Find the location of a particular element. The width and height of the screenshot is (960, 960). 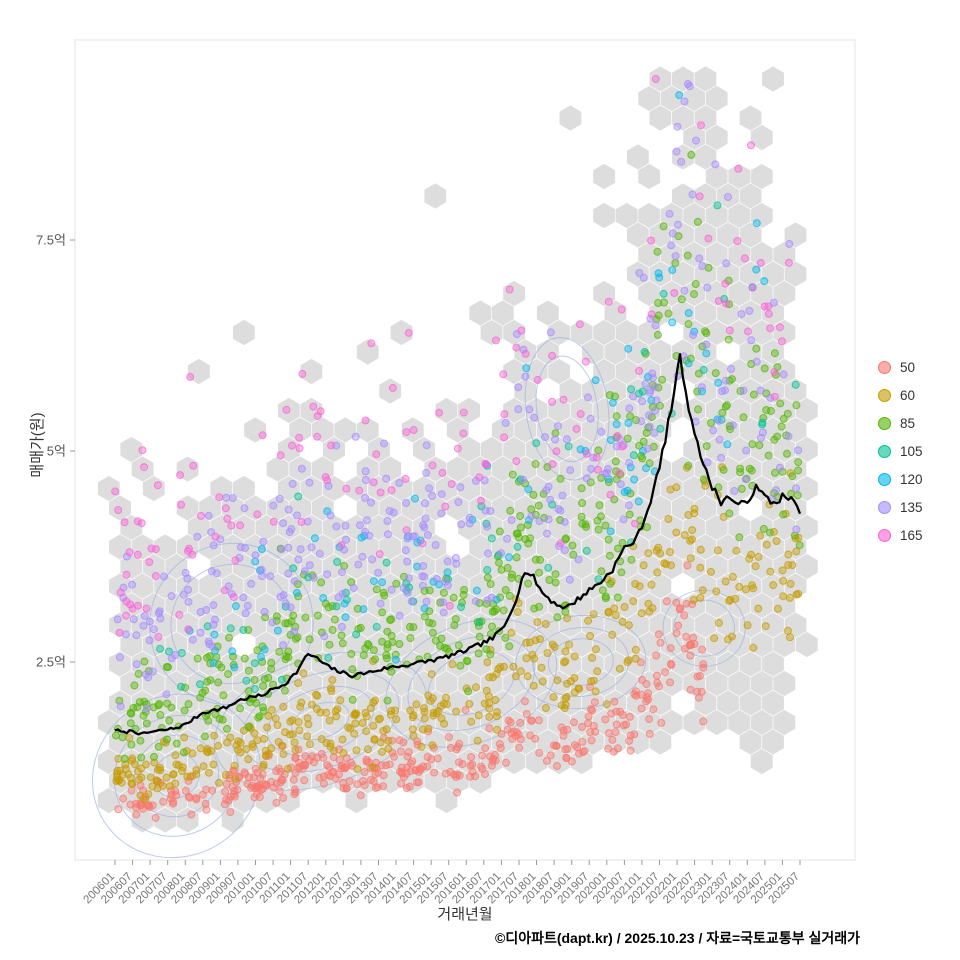

legend-item-165: 165 is located at coordinates (900, 535).